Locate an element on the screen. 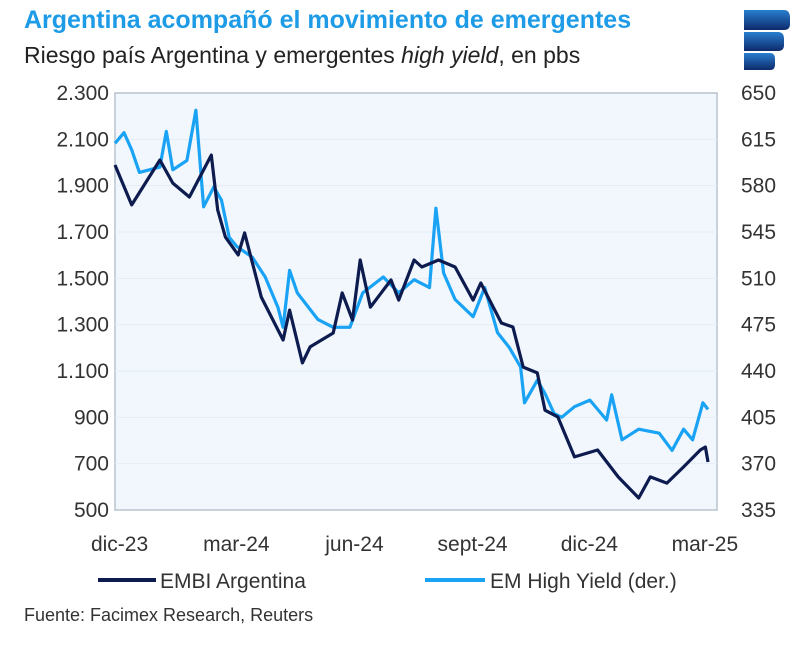 This screenshot has height=645, width=800. y-right-tick-label: 405 is located at coordinates (758, 417).